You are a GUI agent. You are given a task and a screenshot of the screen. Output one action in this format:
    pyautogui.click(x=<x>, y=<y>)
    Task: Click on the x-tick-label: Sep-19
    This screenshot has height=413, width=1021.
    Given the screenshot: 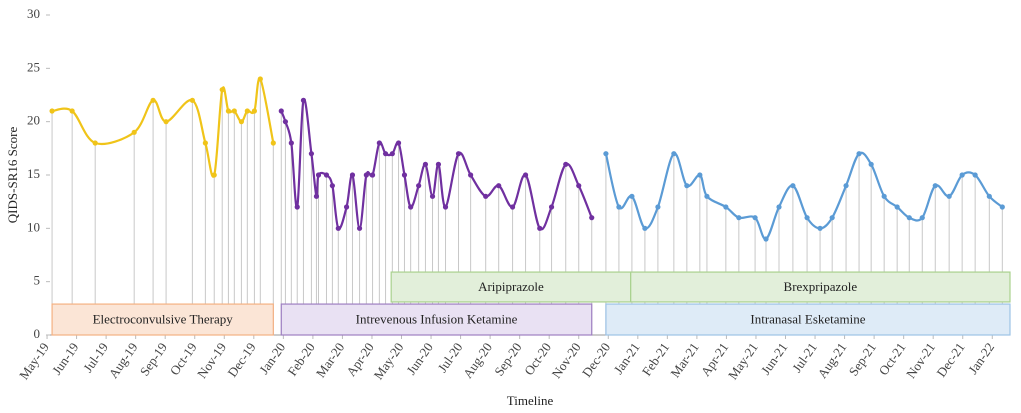 What is the action you would take?
    pyautogui.click(x=153, y=359)
    